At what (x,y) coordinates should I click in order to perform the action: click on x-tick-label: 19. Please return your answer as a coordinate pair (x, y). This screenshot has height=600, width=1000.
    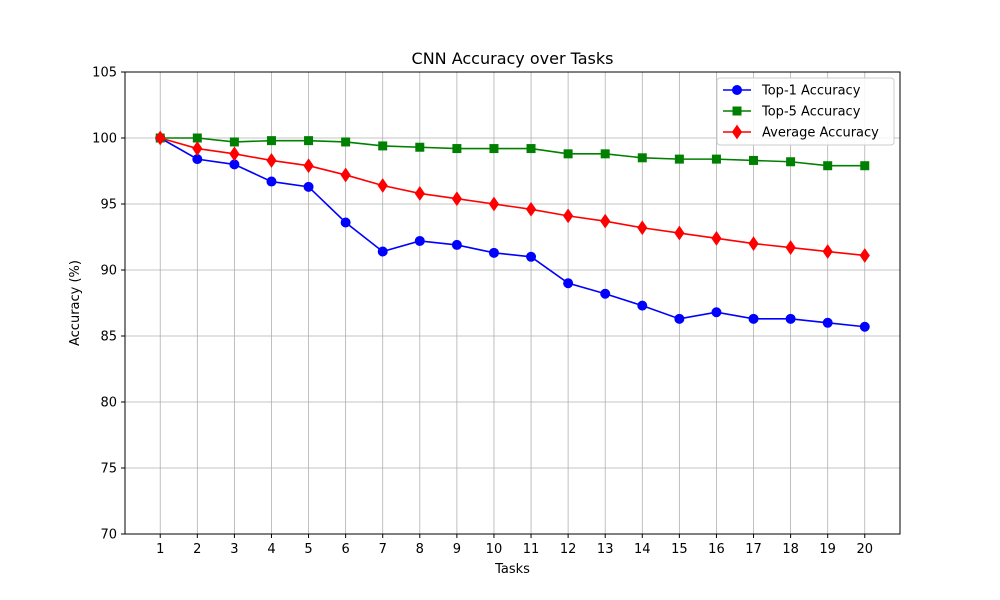
    Looking at the image, I should click on (827, 549).